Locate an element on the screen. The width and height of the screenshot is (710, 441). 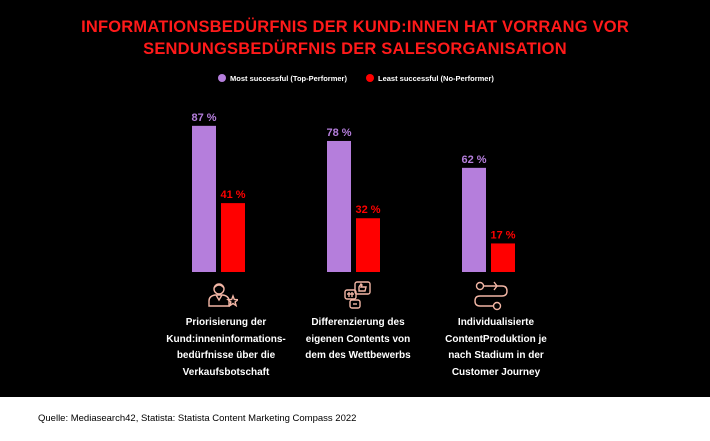
category-label-1-line-1: Priorisierung der is located at coordinates (226, 322).